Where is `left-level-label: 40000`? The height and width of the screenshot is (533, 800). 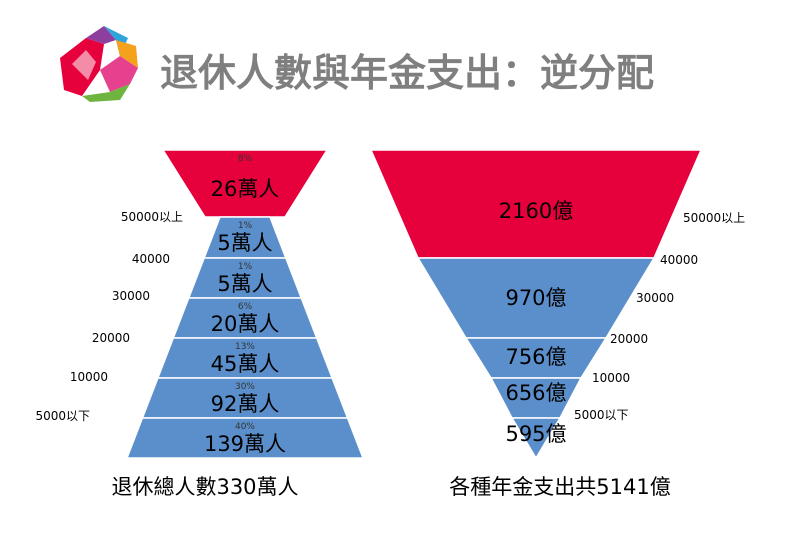
left-level-label: 40000 is located at coordinates (151, 259).